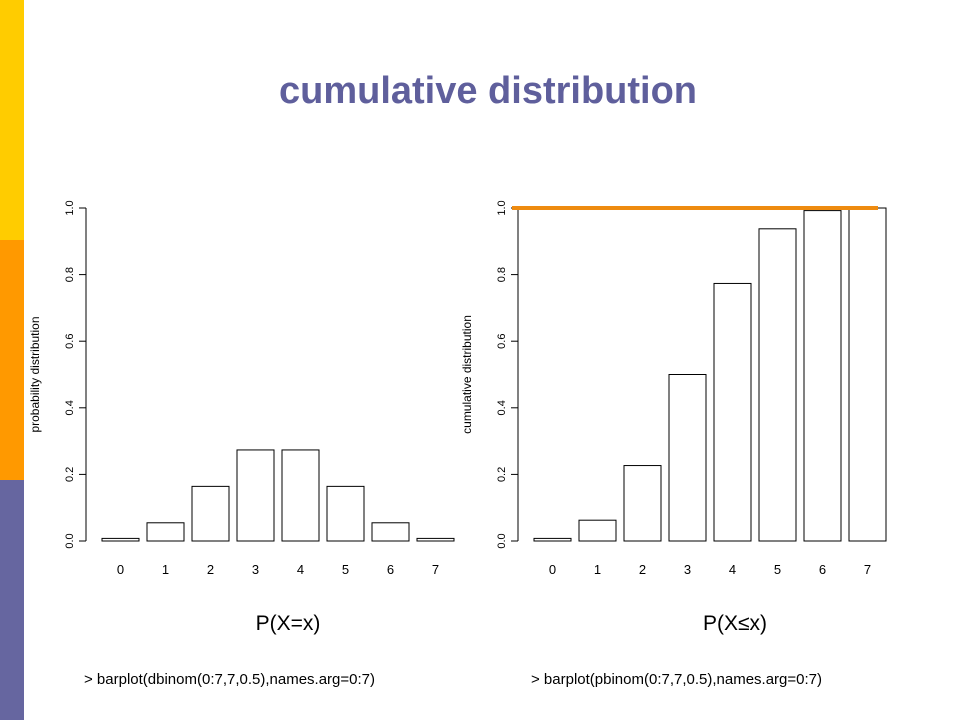 This screenshot has height=720, width=960. What do you see at coordinates (488, 91) in the screenshot?
I see `slide-title: cumulative distribution` at bounding box center [488, 91].